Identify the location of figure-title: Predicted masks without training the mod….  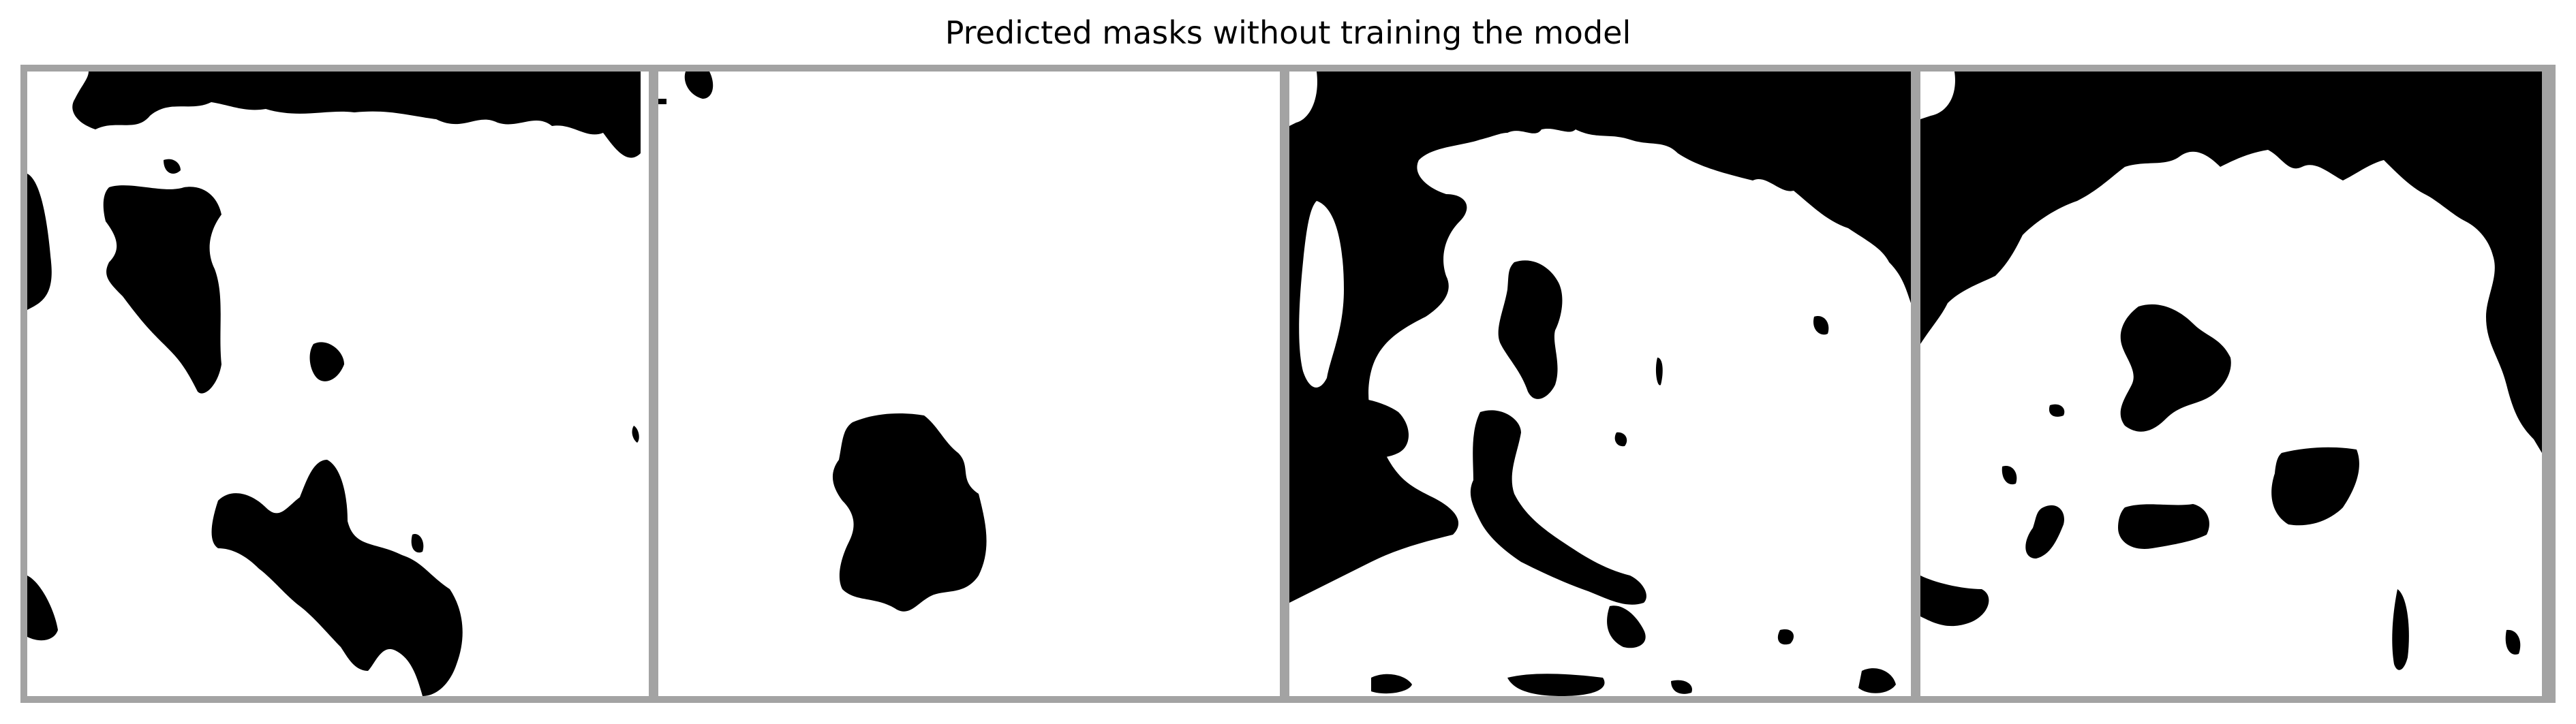
(1288, 32).